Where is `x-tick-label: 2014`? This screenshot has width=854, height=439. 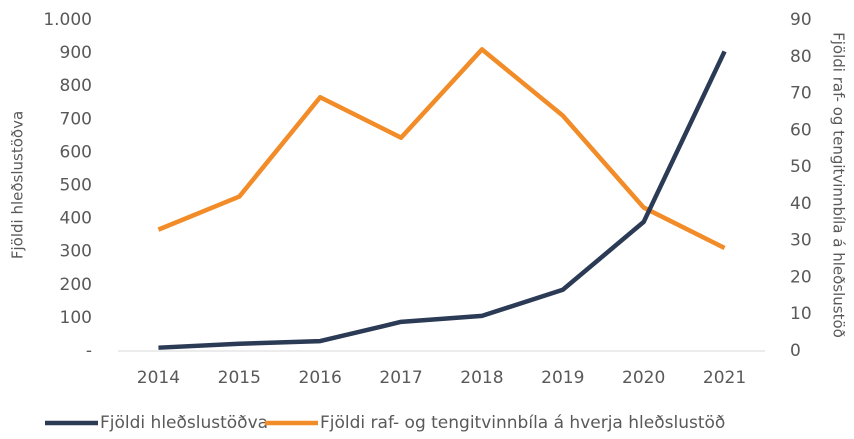
x-tick-label: 2014 is located at coordinates (158, 378).